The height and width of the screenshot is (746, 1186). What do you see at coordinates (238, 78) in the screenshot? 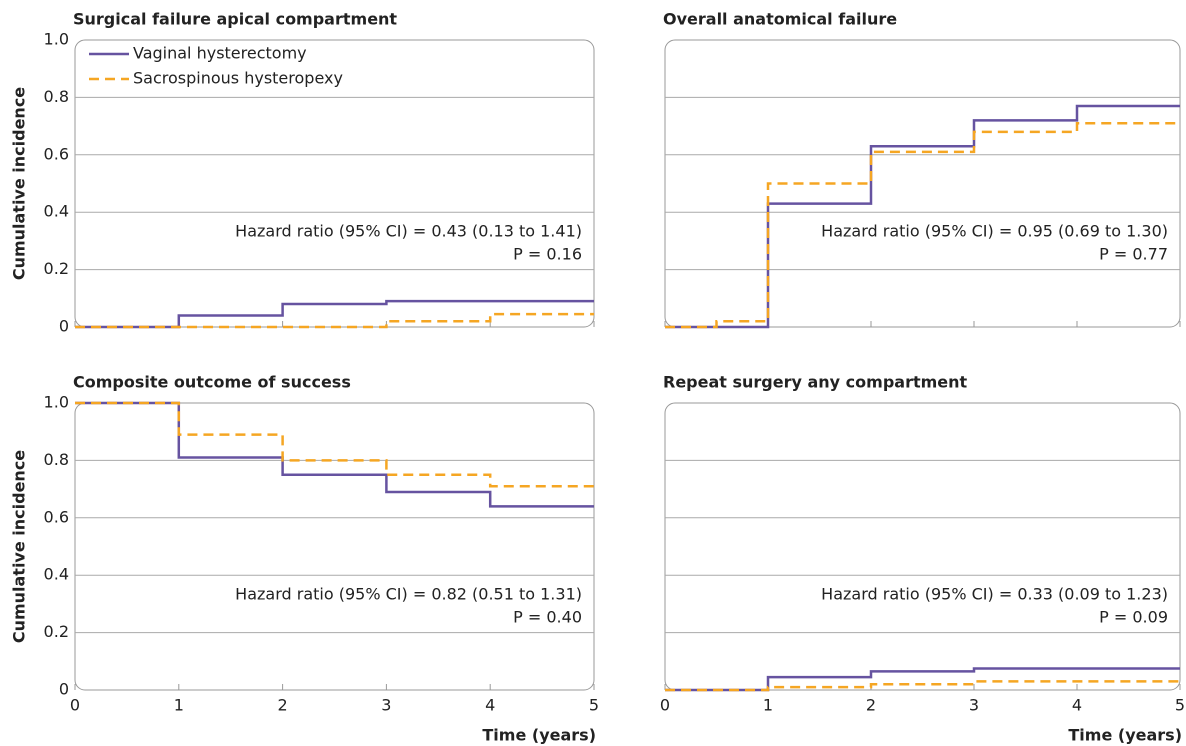
I see `legend-label: Sacrospinous hysteropexy` at bounding box center [238, 78].